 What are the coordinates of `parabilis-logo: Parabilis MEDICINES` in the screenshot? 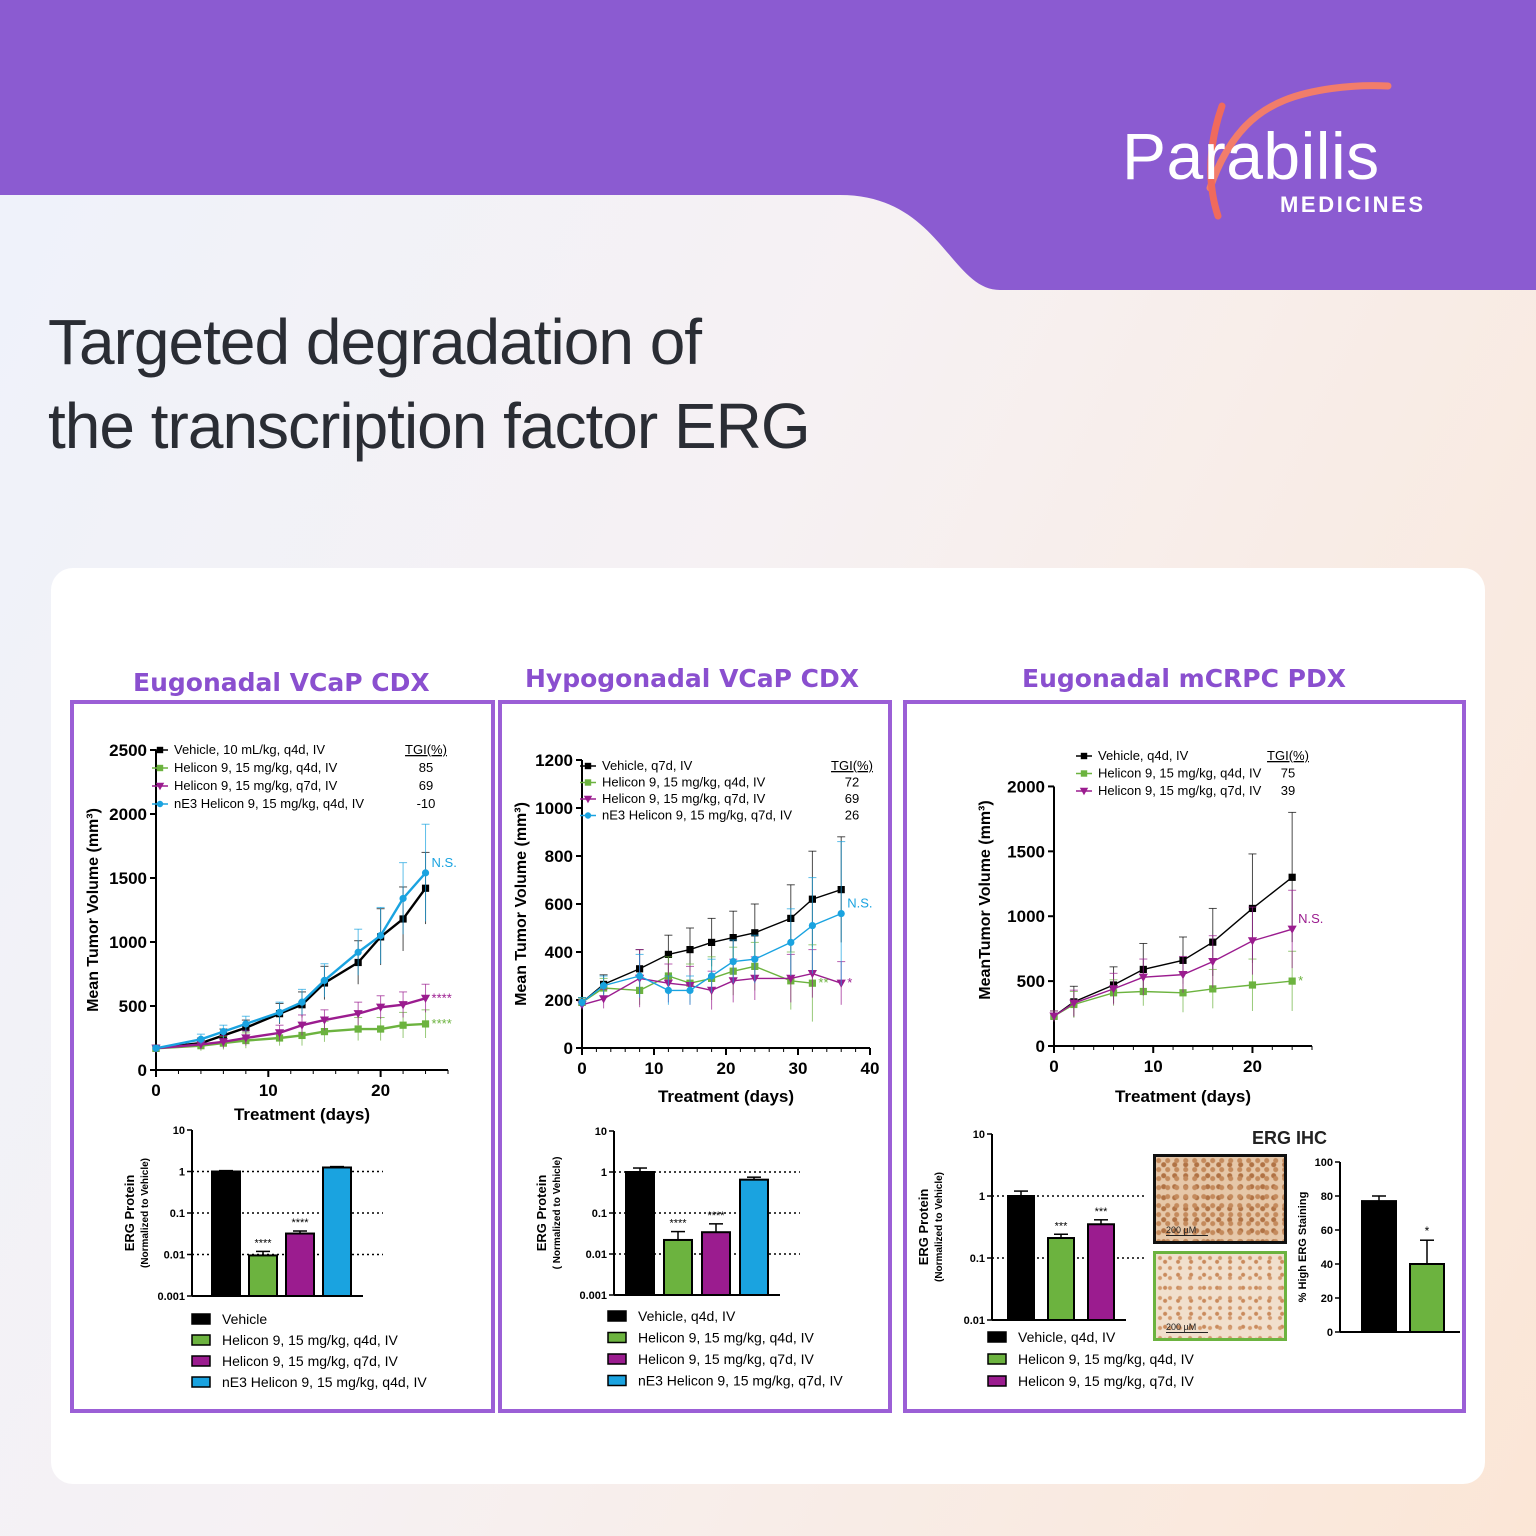 It's located at (1280, 150).